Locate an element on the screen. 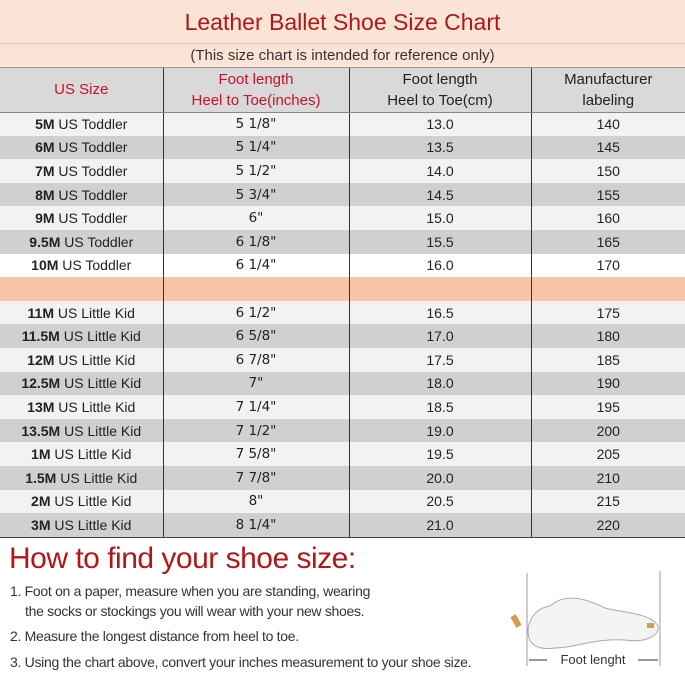  header-text: US Size is located at coordinates (81, 90).